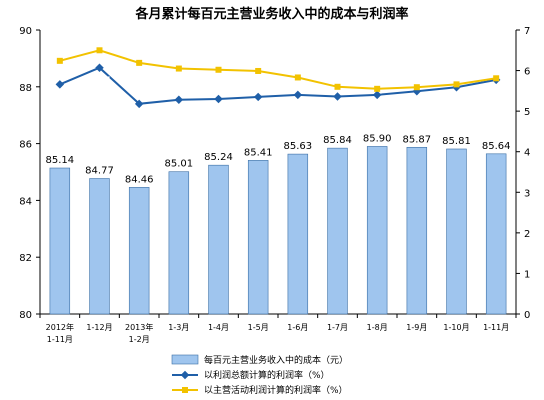 This screenshot has height=400, width=544. Describe the element at coordinates (139, 179) in the screenshot. I see `bar-value-label: 84.46` at that location.